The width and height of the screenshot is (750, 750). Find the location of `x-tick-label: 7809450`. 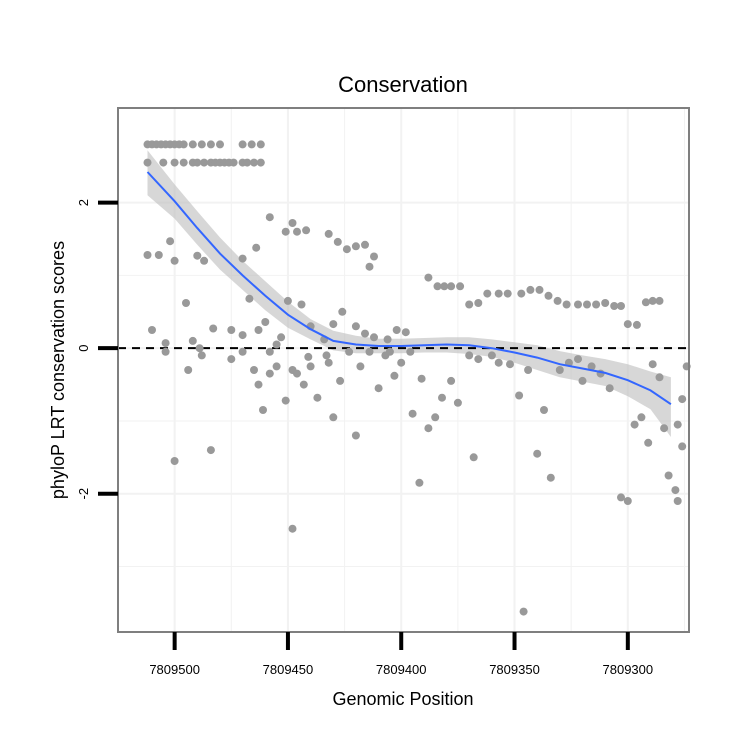

x-tick-label: 7809450 is located at coordinates (288, 669).